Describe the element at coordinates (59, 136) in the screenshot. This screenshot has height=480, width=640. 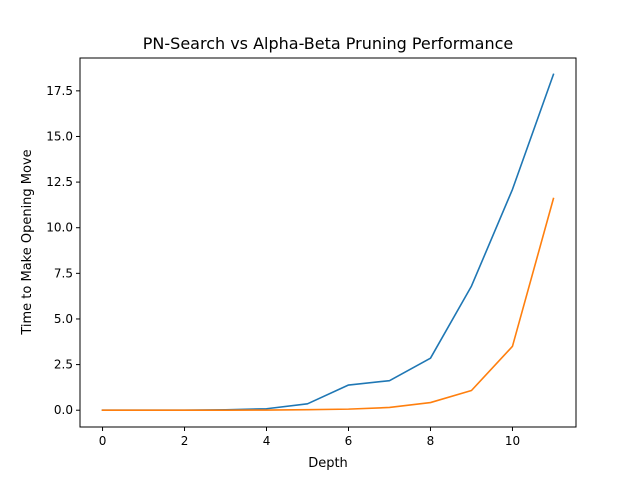
I see `y-tick-label: 15.0` at that location.